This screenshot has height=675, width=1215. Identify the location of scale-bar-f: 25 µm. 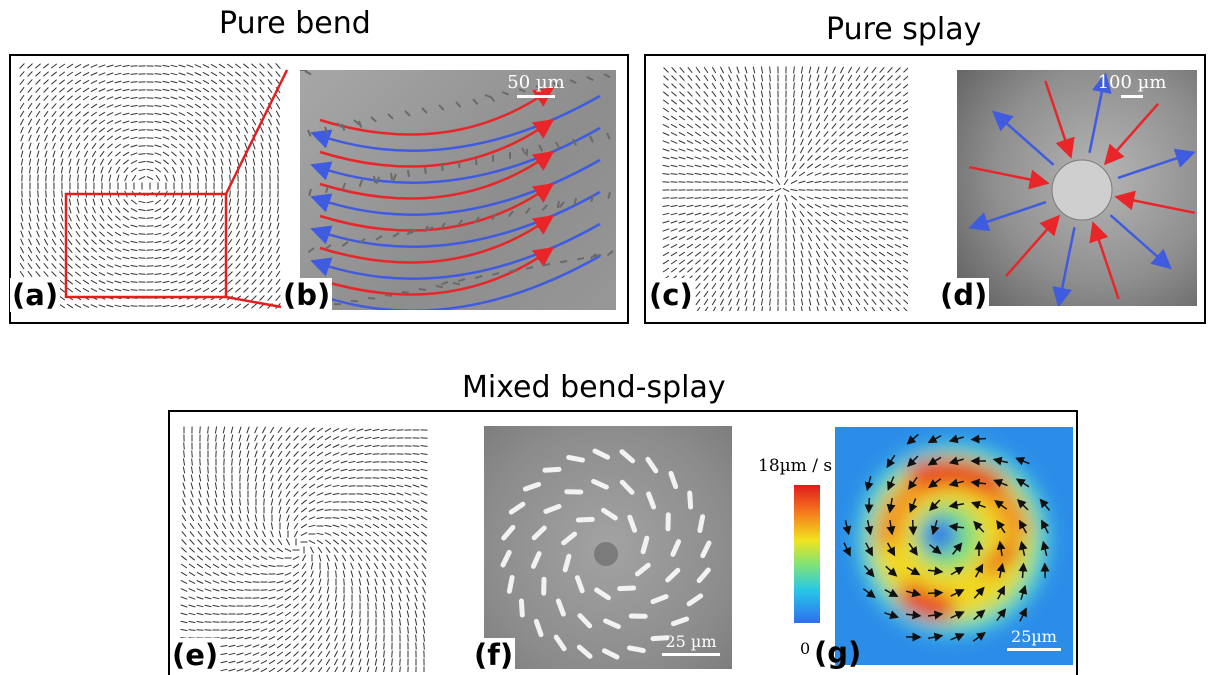
(691, 644).